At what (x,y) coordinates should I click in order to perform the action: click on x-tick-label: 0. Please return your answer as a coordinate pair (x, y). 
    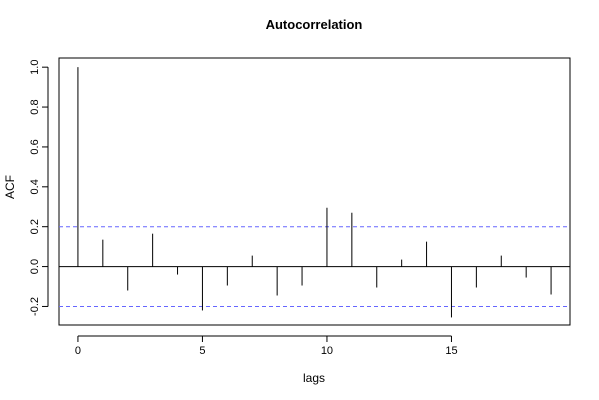
    Looking at the image, I should click on (78, 351).